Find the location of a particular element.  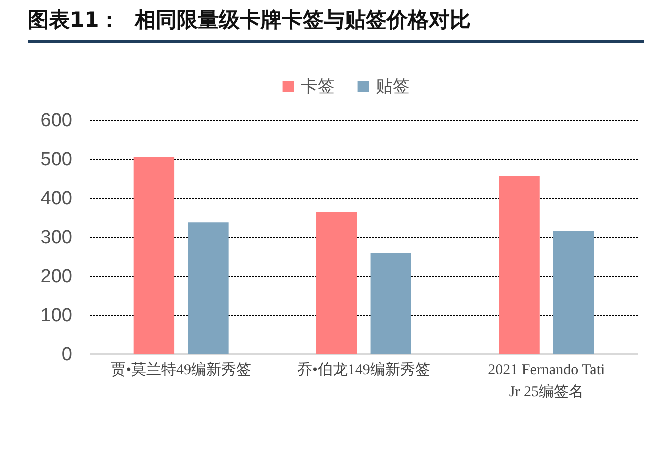

y-tick-label: 500 is located at coordinates (56, 160).